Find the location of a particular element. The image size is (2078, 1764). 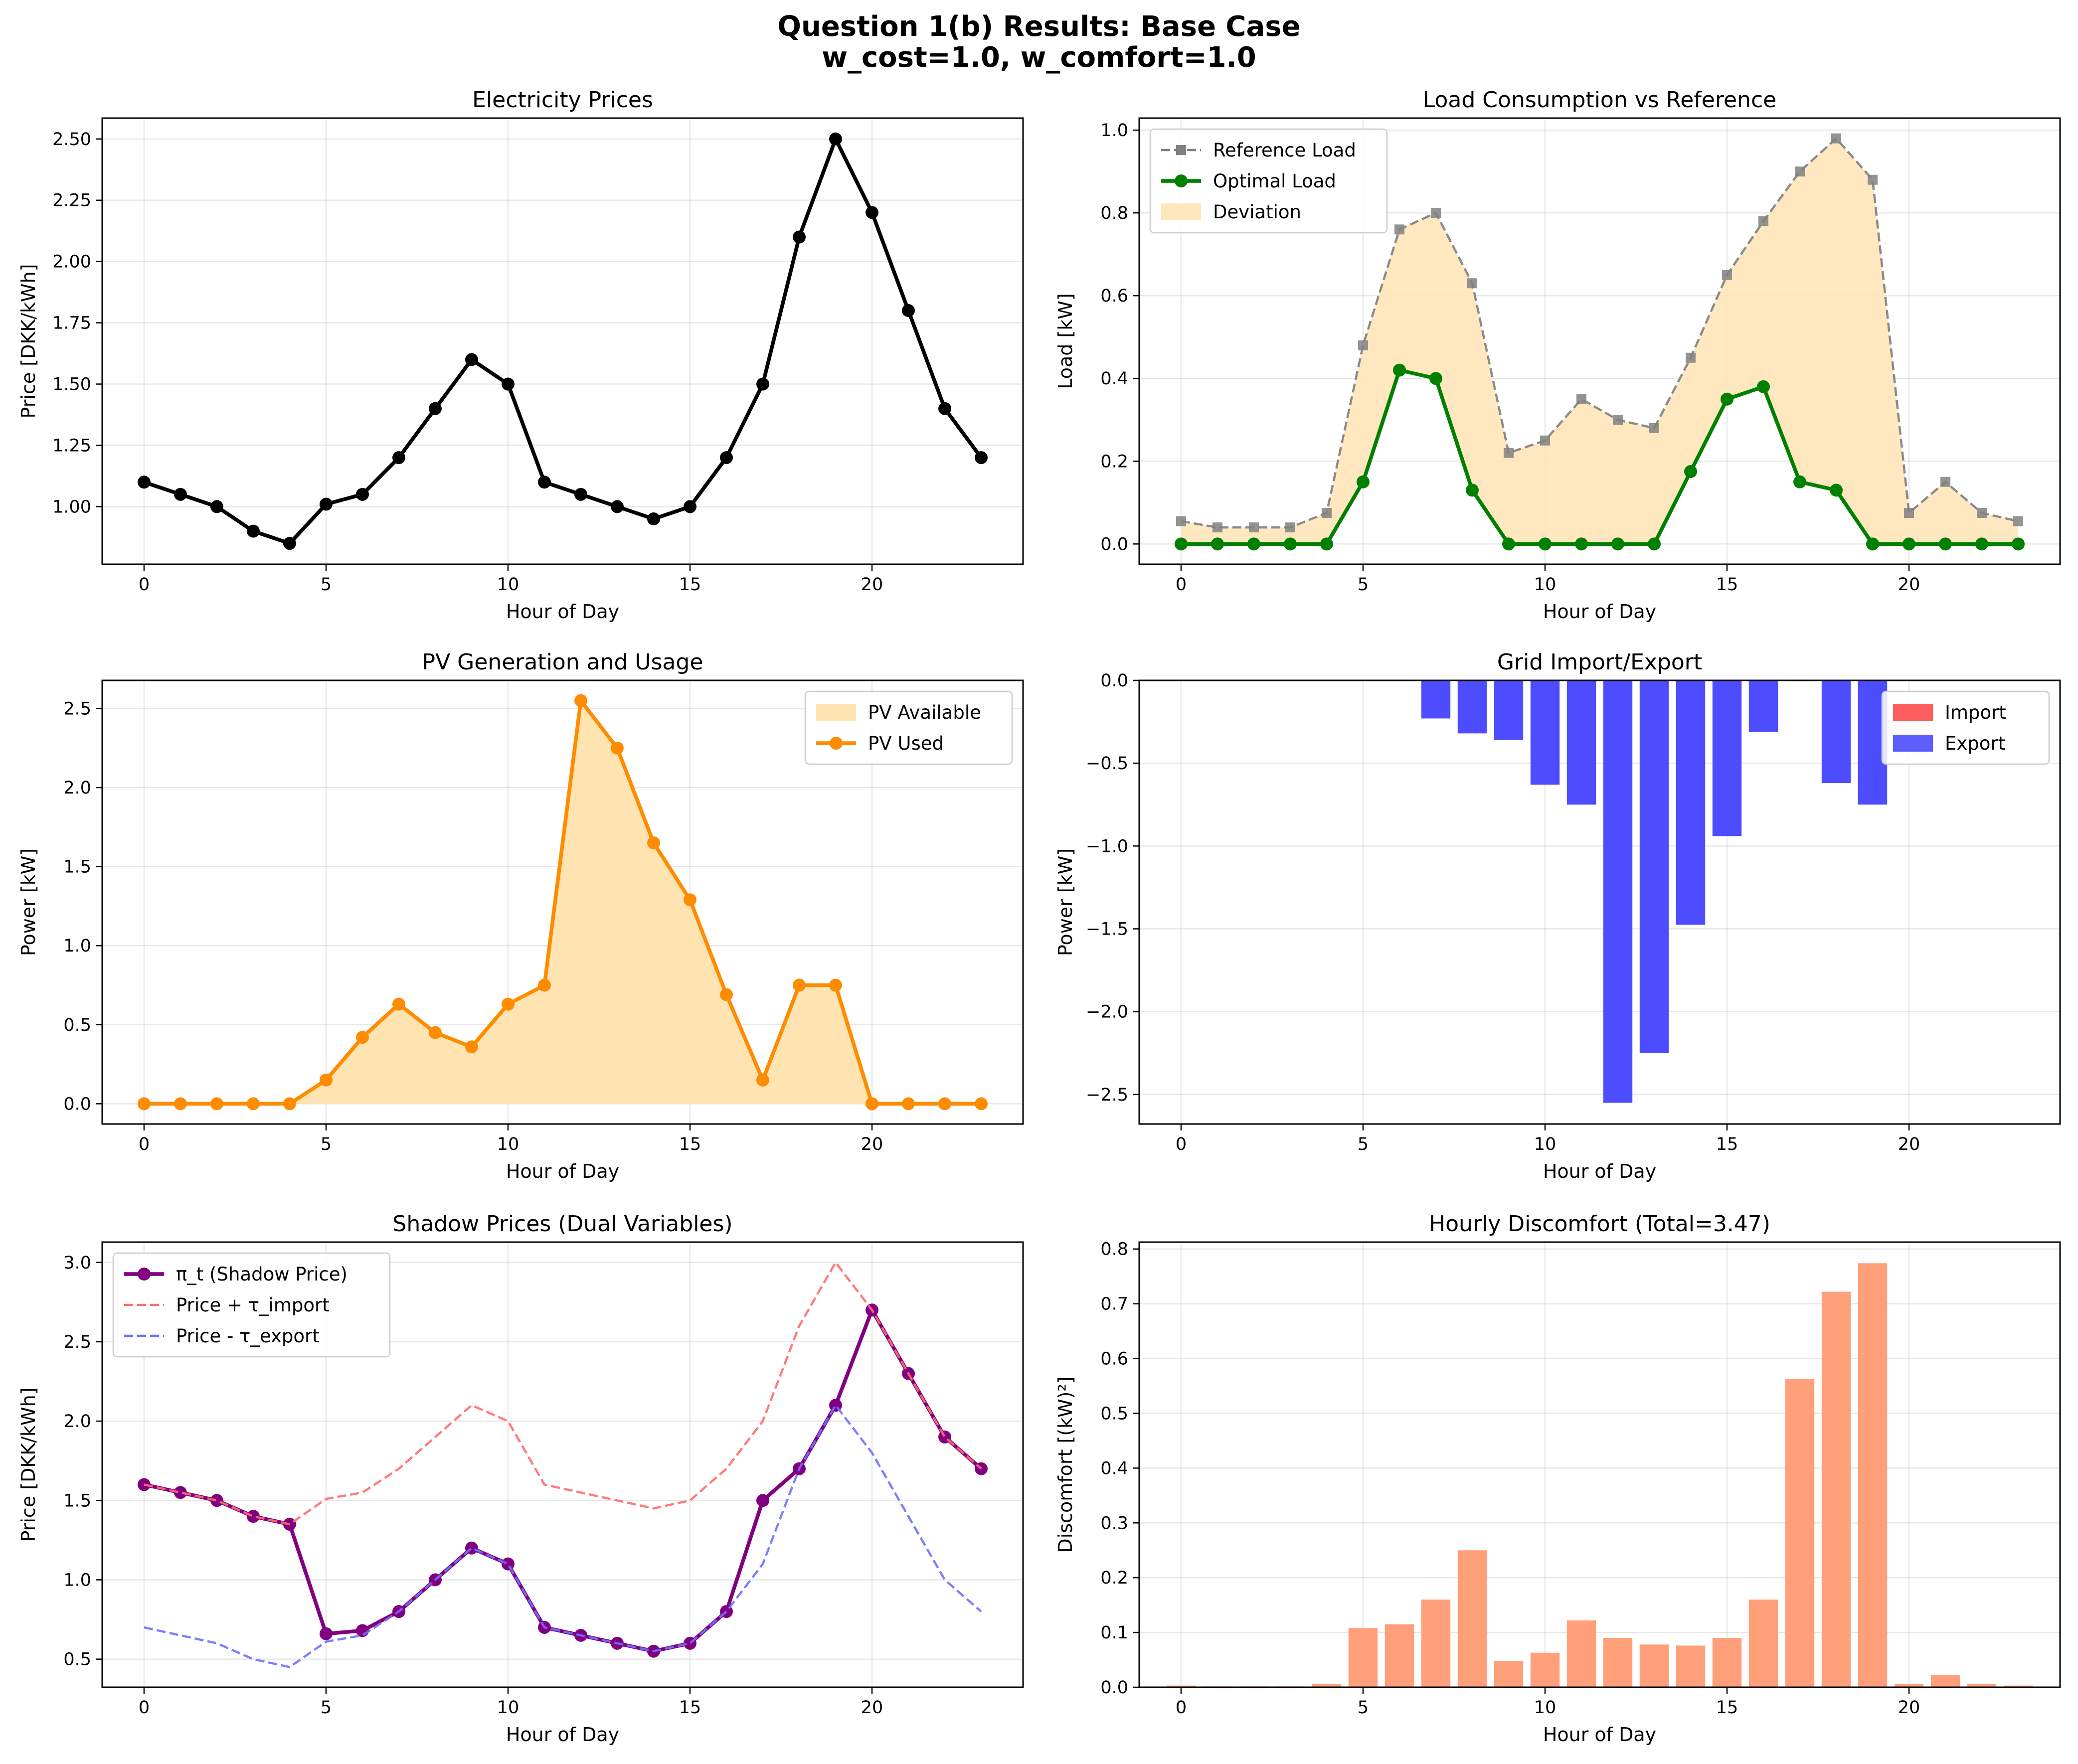

plot-area is located at coordinates (562, 341).